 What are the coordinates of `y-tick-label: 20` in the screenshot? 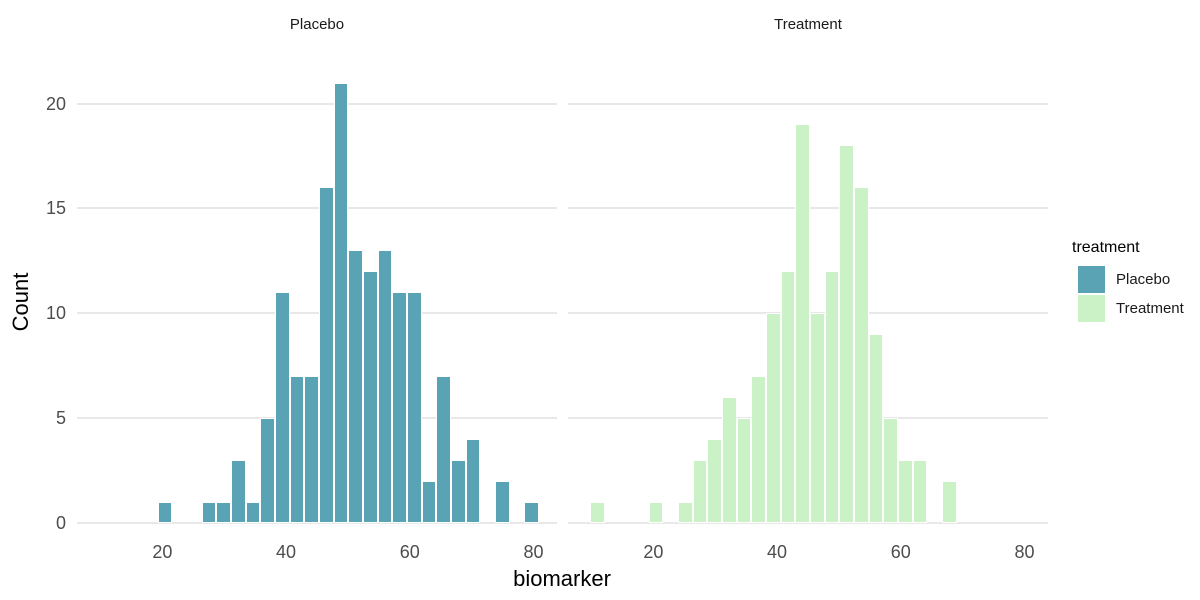 It's located at (55, 103).